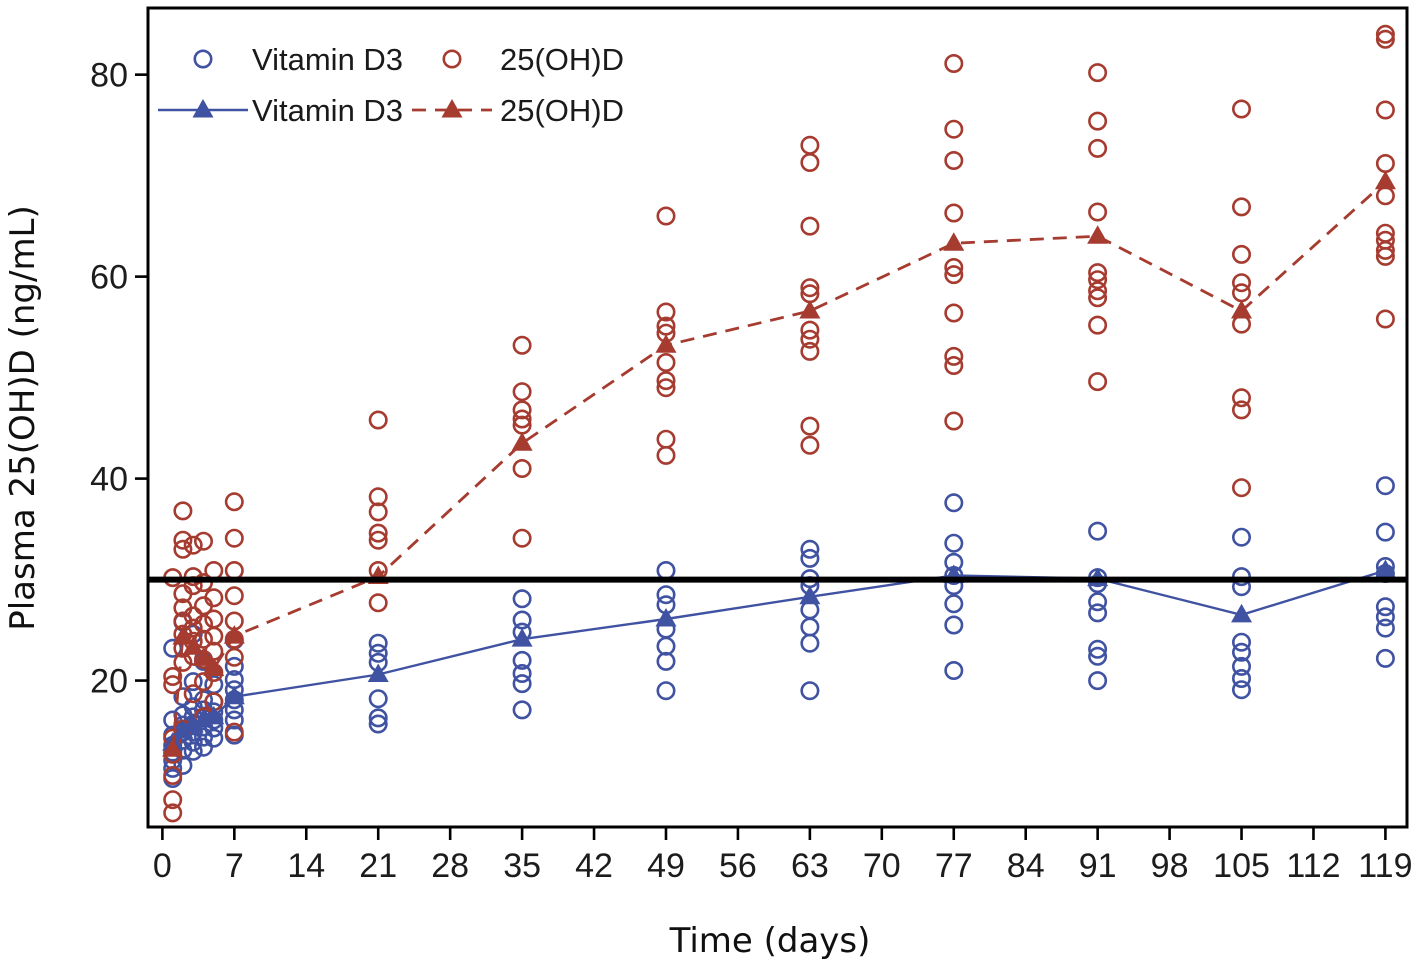  What do you see at coordinates (450, 866) in the screenshot?
I see `x-tick-label: 28` at bounding box center [450, 866].